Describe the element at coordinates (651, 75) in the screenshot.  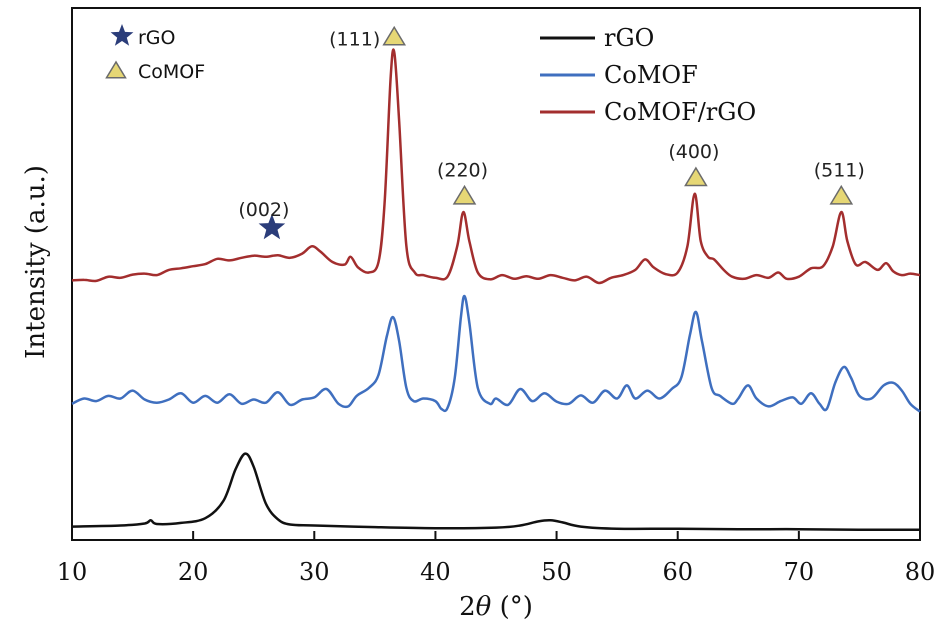
I see `legend-comof-label: CoMOF` at that location.